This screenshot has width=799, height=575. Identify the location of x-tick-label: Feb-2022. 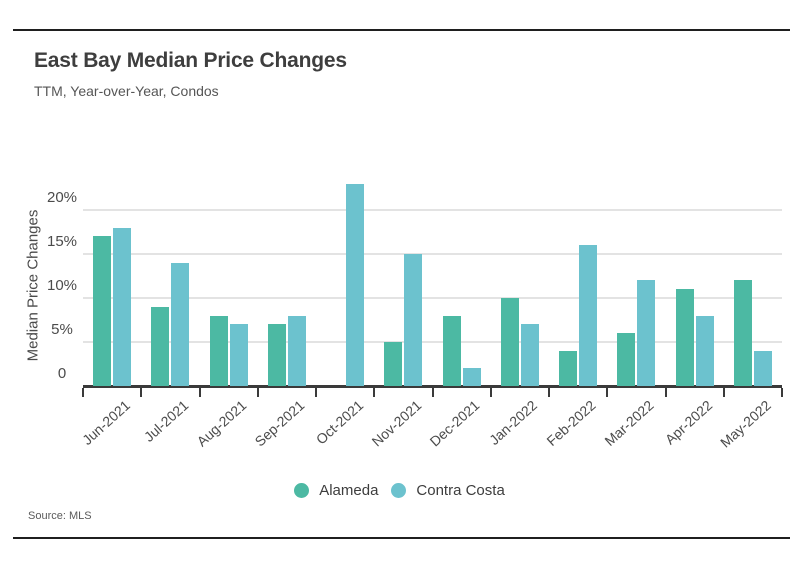
(571, 423).